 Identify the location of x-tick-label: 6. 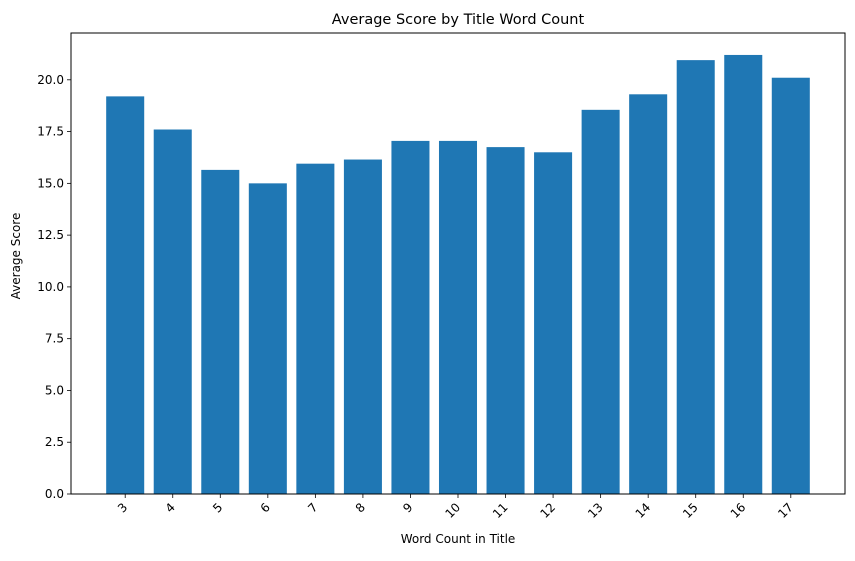
(265, 507).